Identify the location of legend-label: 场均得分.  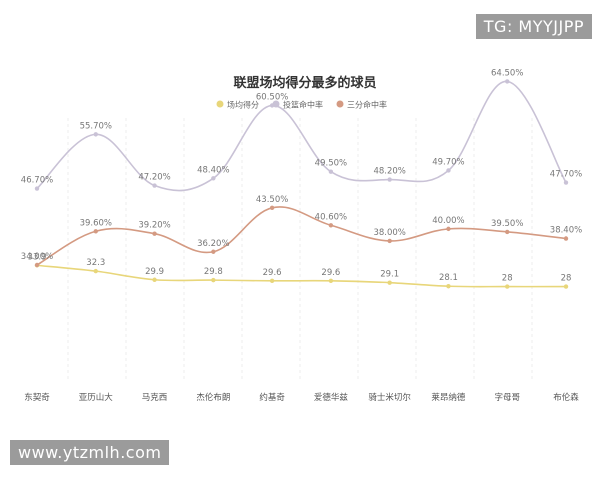
(243, 105).